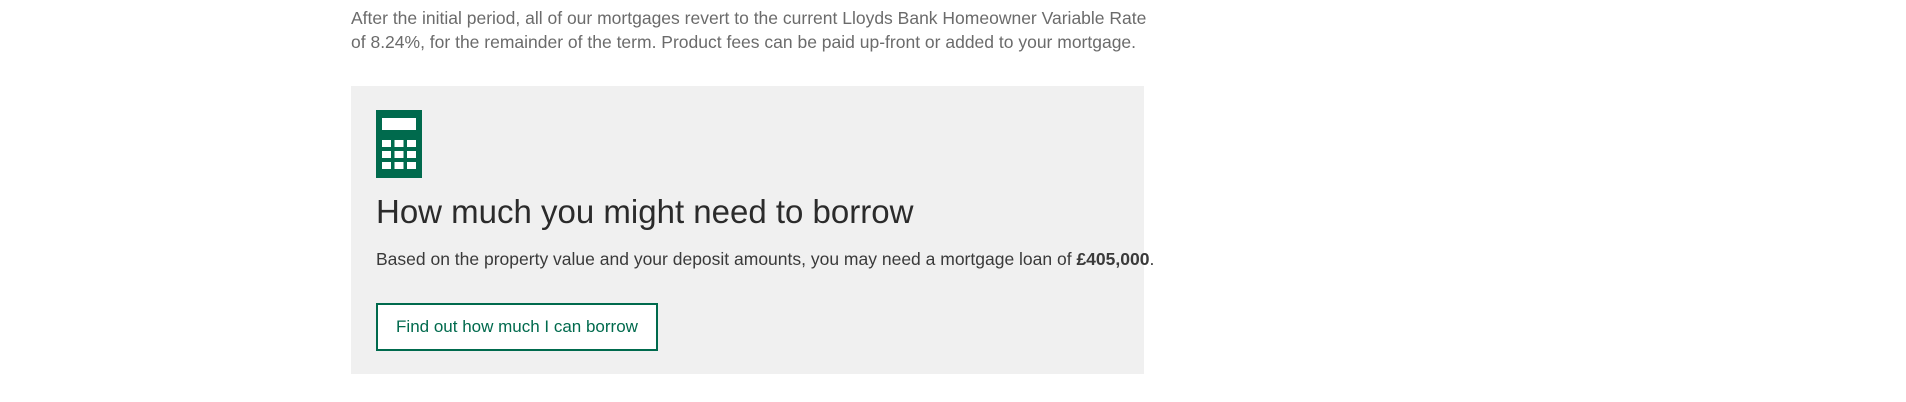  What do you see at coordinates (1113, 259) in the screenshot?
I see `loan-amount: £405,000` at bounding box center [1113, 259].